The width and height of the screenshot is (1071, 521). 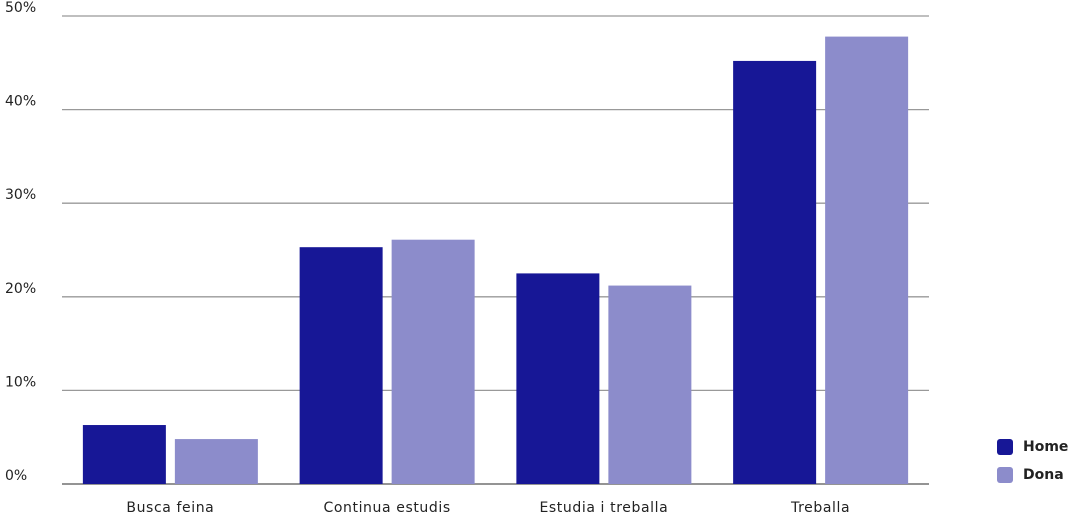 What do you see at coordinates (170, 508) in the screenshot?
I see `x-tick-label-0: Busca feina` at bounding box center [170, 508].